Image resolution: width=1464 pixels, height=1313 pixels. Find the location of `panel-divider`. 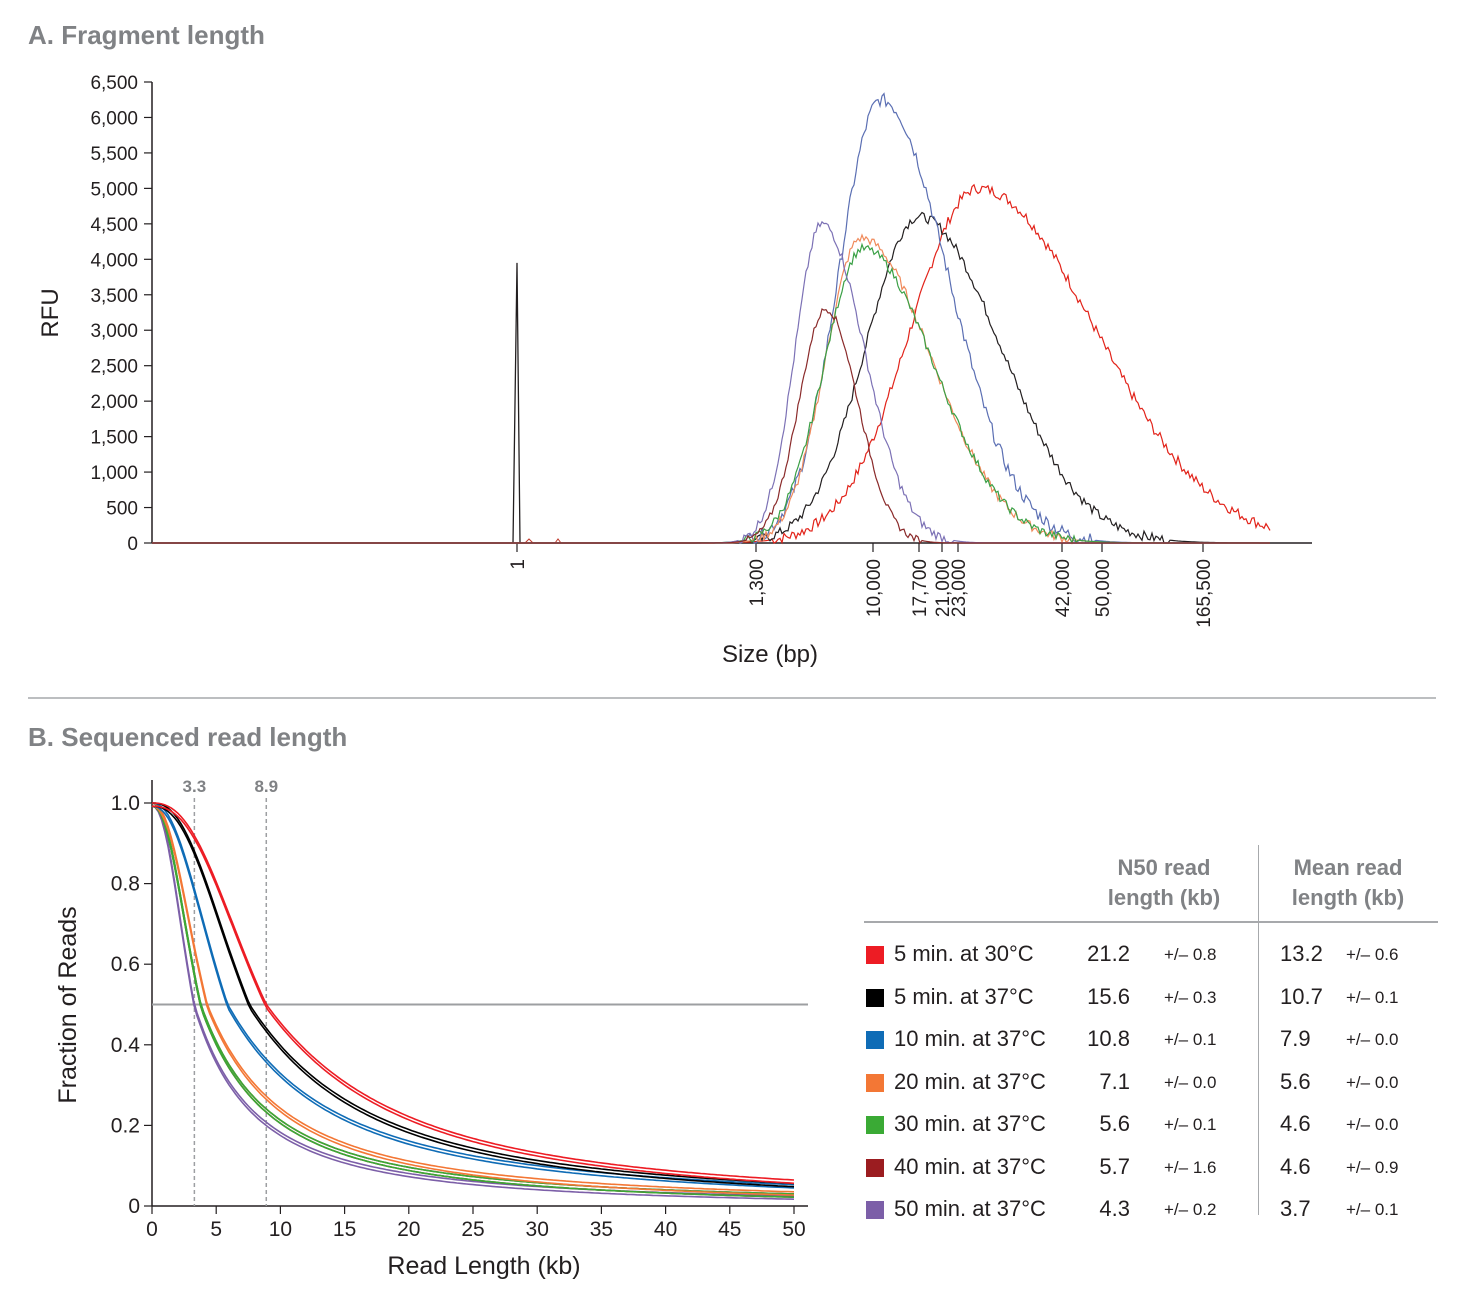

panel-divider is located at coordinates (732, 698).